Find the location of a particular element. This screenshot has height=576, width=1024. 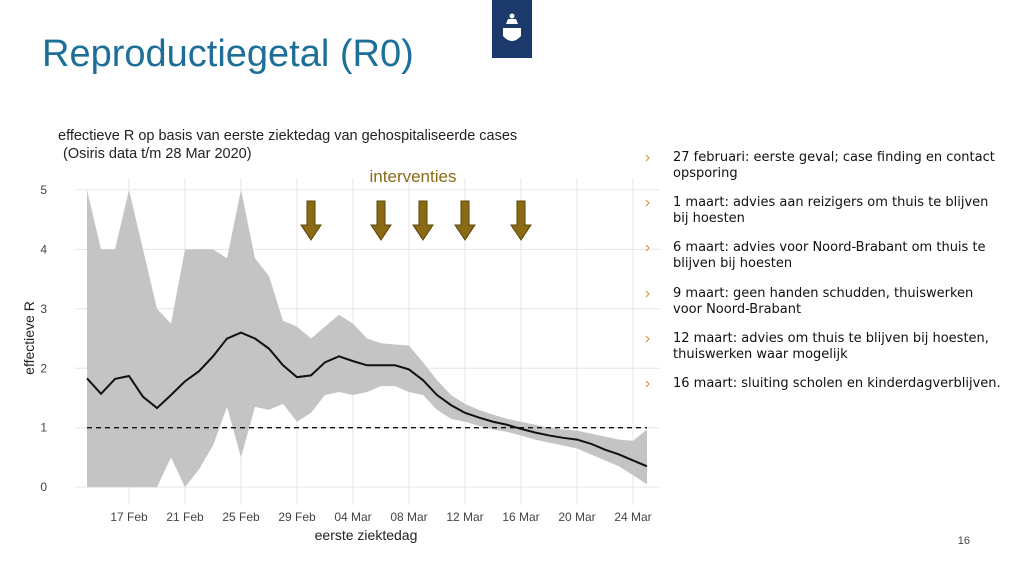

x-tick-label: 17 Feb is located at coordinates (129, 517).